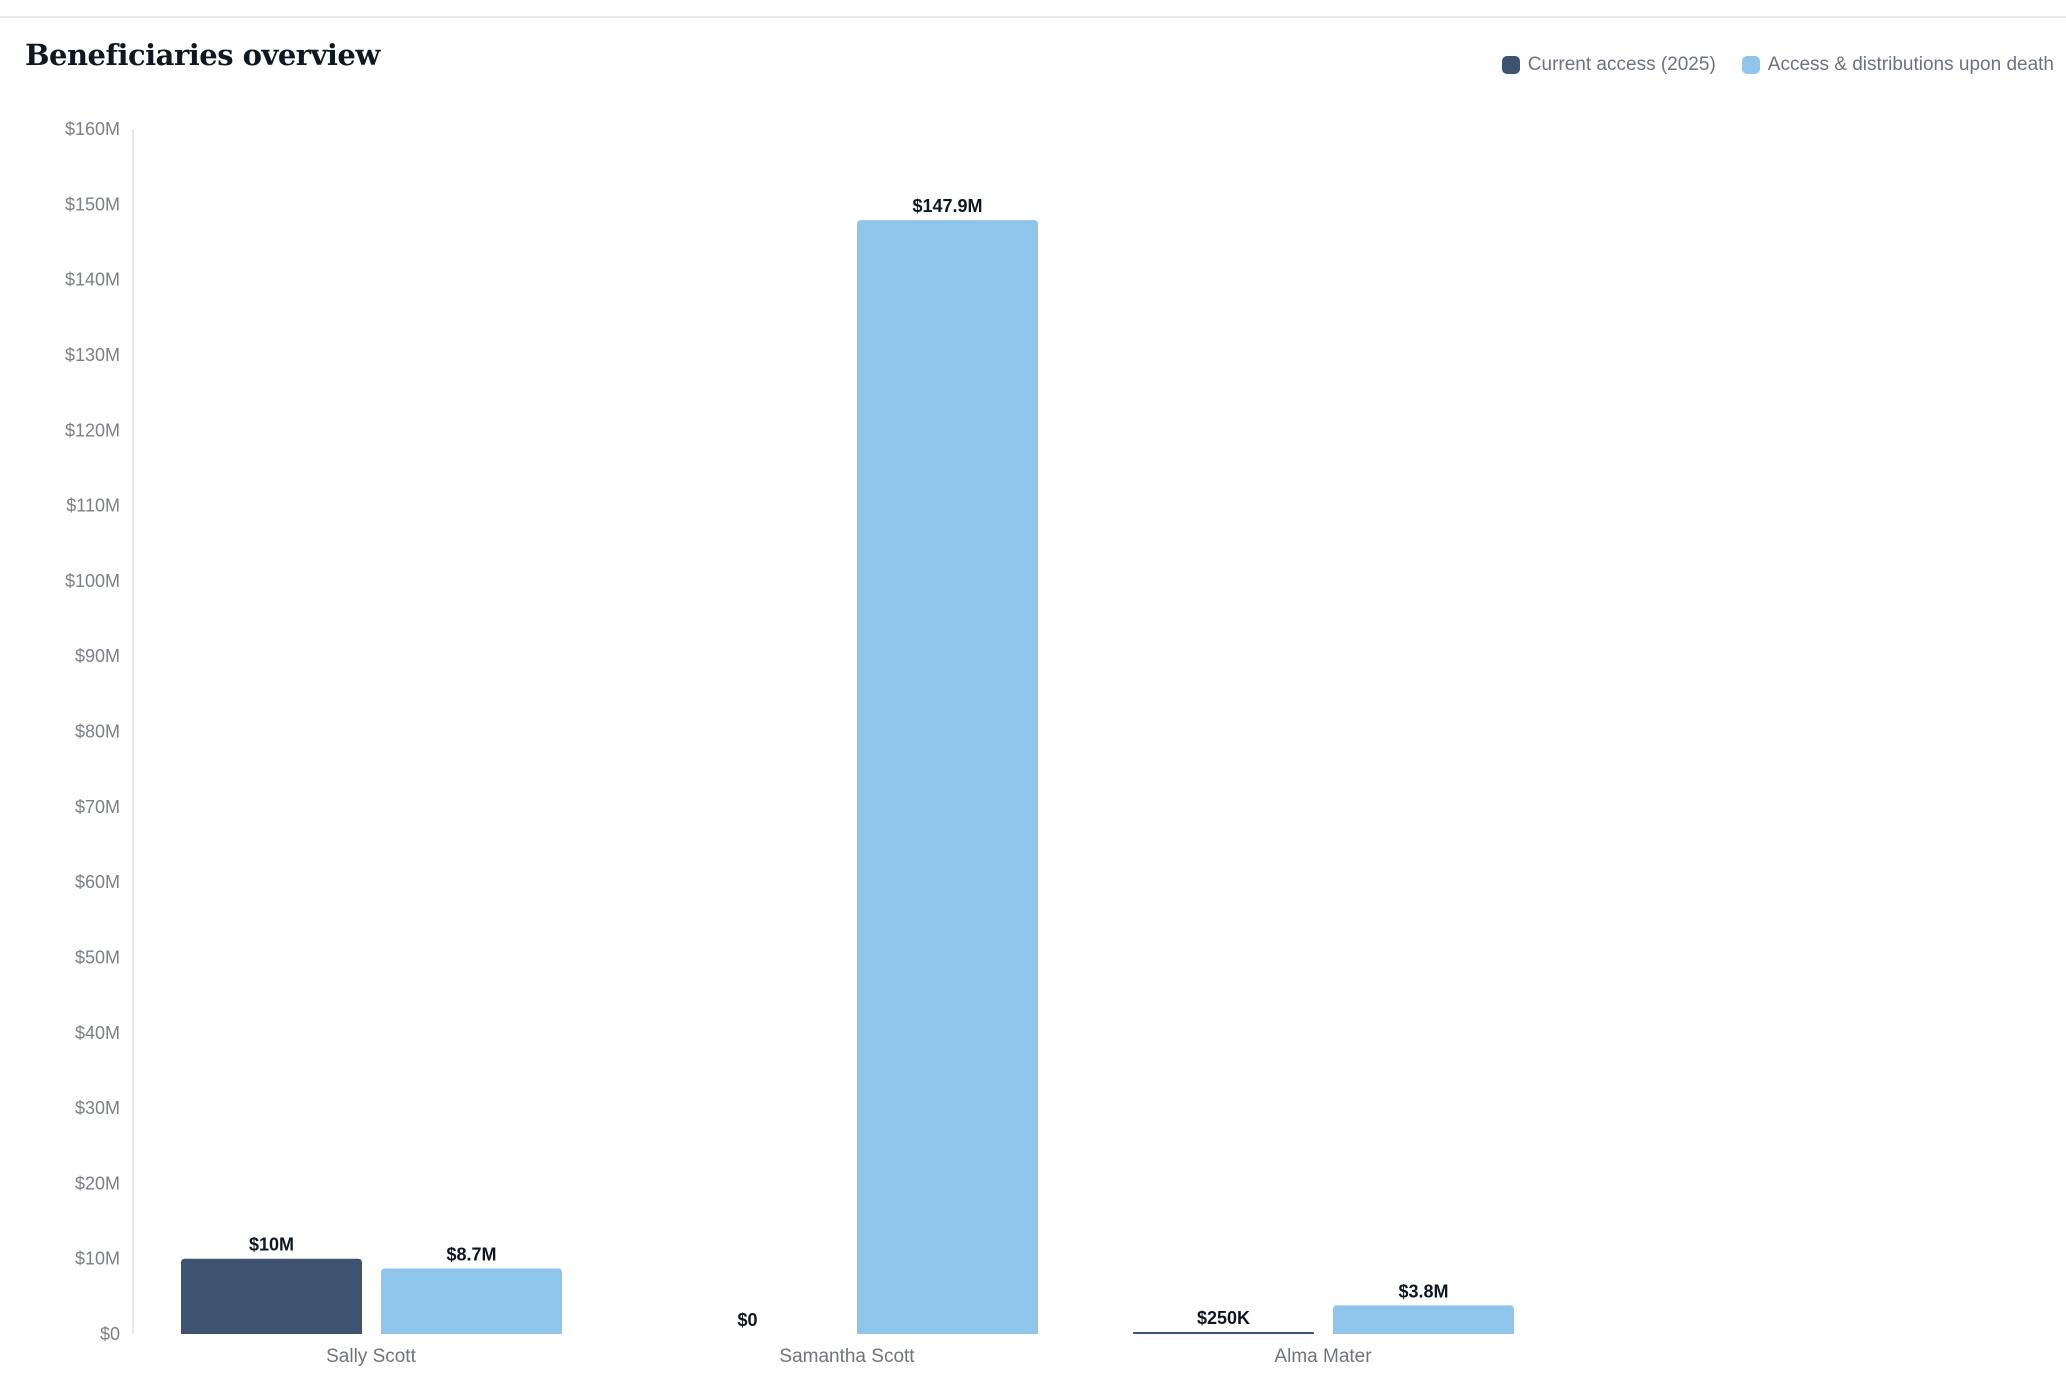 This screenshot has width=2066, height=1382. I want to click on y-tick-label: $40M, so click(97, 1033).